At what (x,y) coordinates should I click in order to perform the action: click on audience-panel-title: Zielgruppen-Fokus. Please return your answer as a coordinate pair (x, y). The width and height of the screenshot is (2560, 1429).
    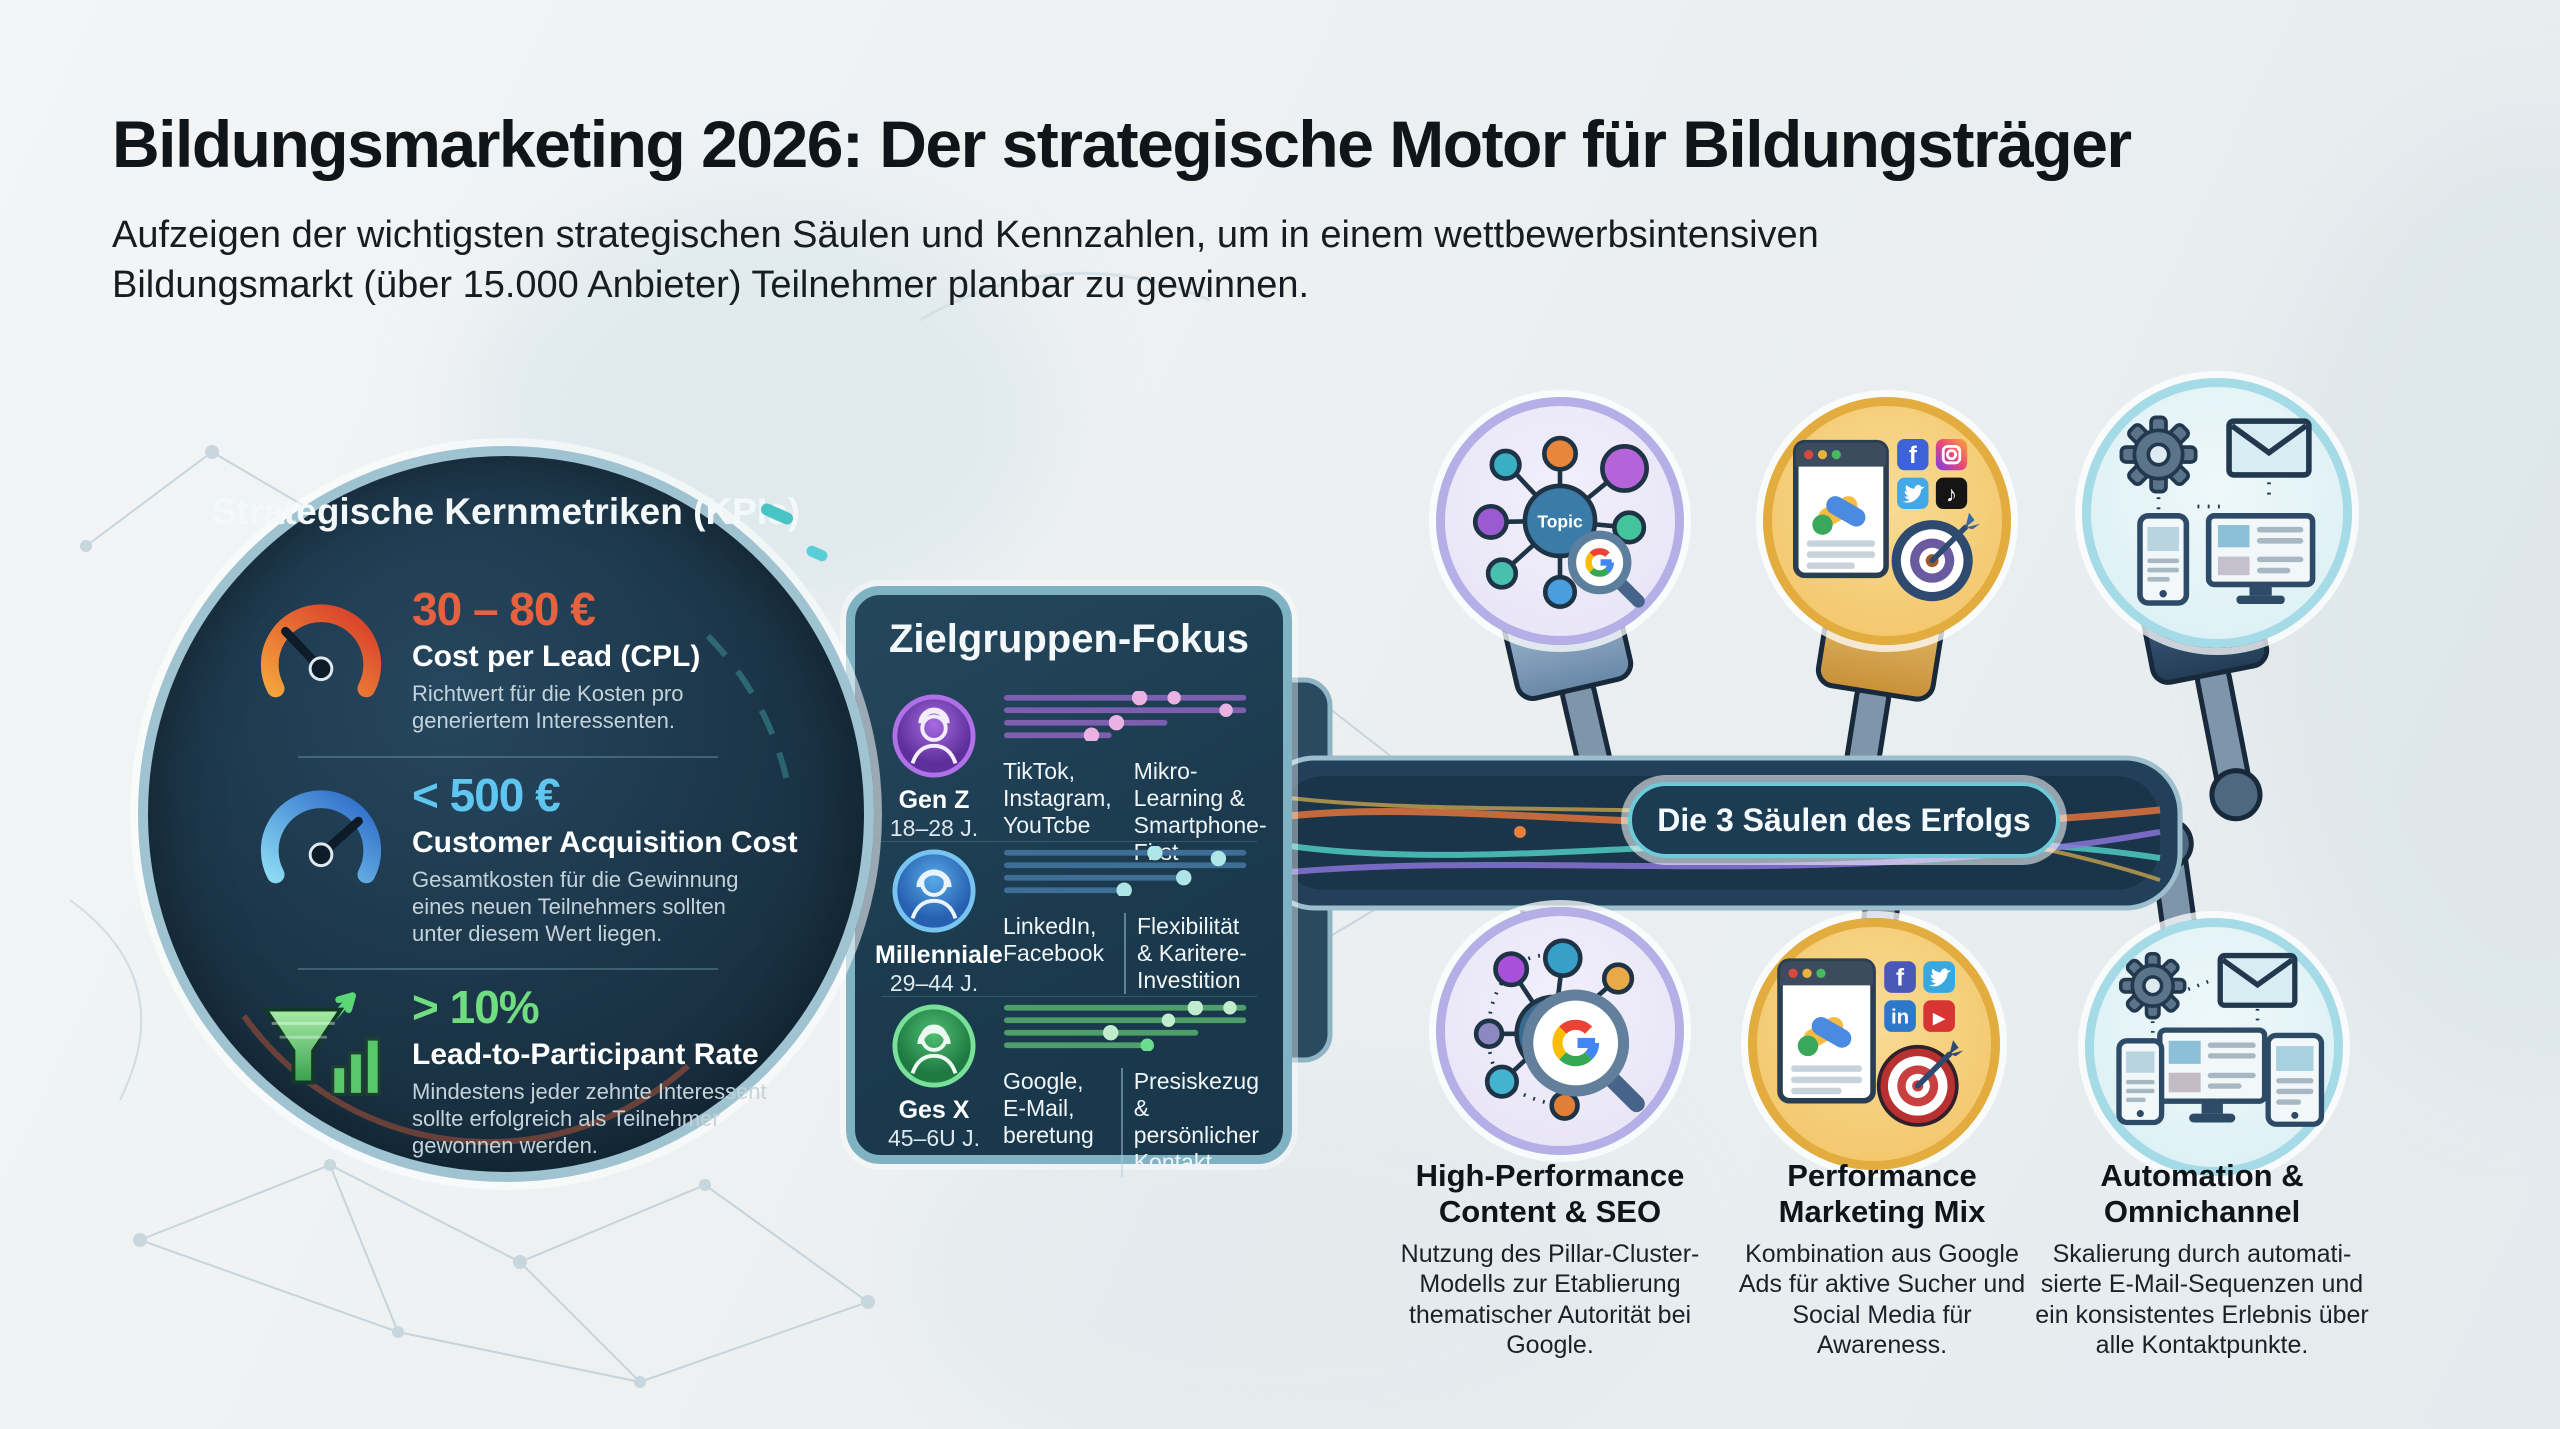
    Looking at the image, I should click on (1069, 639).